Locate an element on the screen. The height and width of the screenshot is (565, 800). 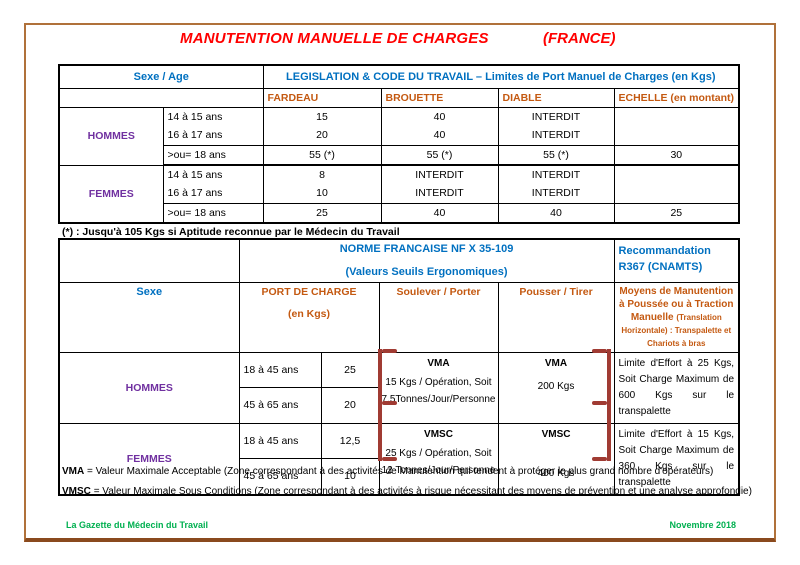
col-header-fardeau: FARDEAU is located at coordinates (322, 97).